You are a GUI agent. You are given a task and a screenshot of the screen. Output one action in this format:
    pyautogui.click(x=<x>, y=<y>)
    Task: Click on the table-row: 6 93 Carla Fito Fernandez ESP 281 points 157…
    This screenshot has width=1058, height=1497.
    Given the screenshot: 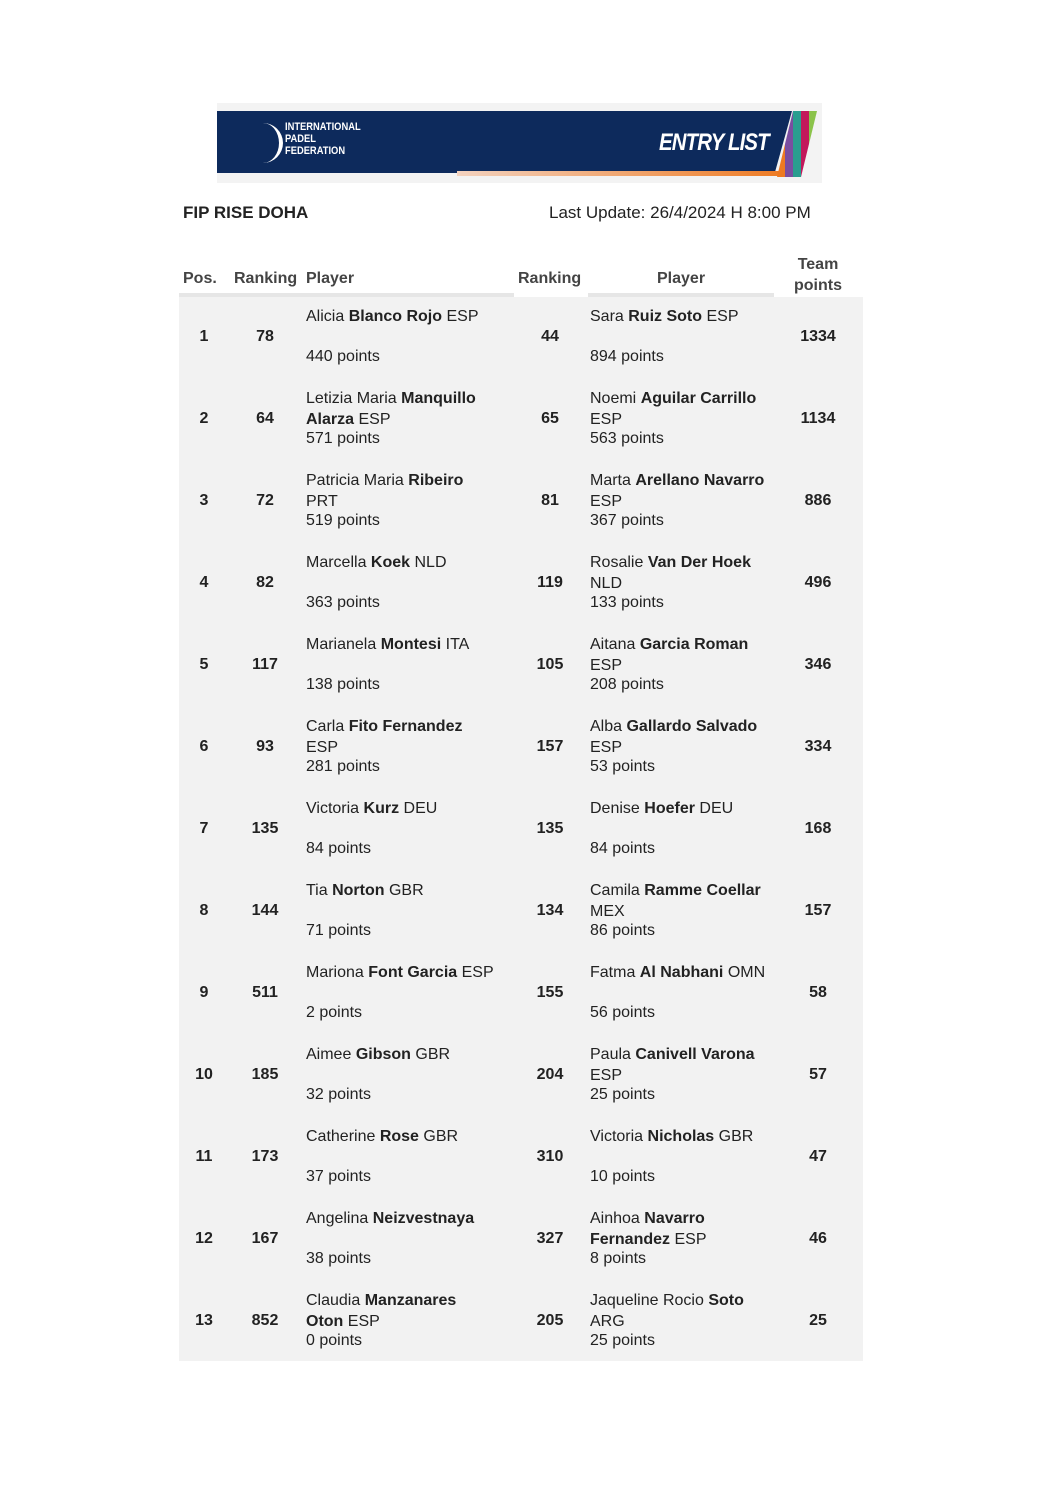 What is the action you would take?
    pyautogui.click(x=521, y=748)
    